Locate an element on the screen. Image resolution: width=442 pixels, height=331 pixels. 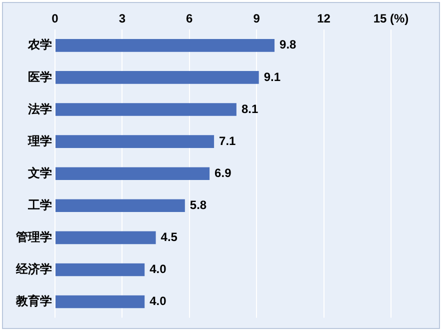
data-label: 7.1 is located at coordinates (227, 141).